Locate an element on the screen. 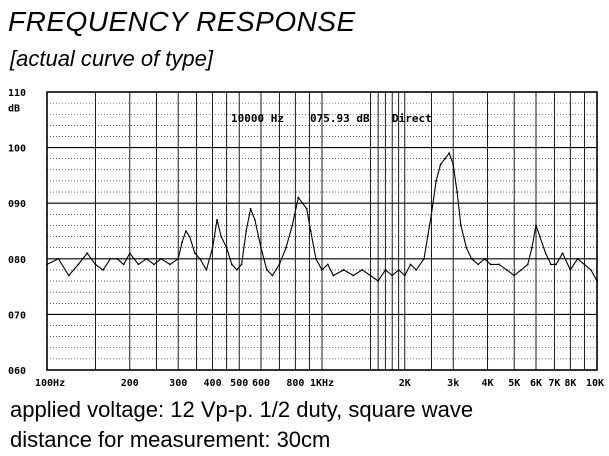 The height and width of the screenshot is (456, 609). readout-level: 075.93 dB is located at coordinates (340, 118).